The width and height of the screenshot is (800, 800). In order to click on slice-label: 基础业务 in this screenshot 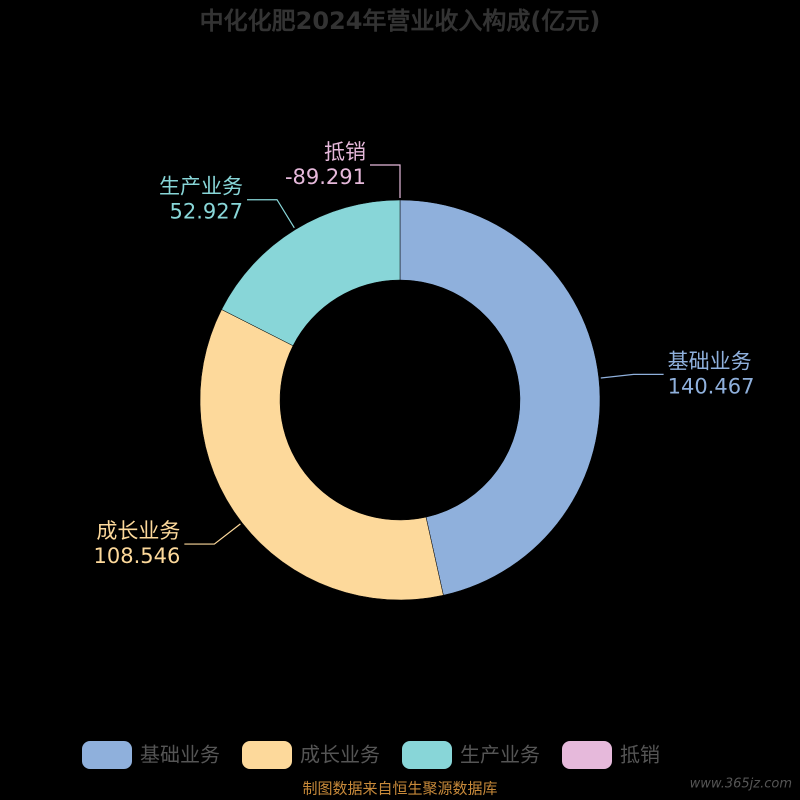, I will do `click(710, 361)`.